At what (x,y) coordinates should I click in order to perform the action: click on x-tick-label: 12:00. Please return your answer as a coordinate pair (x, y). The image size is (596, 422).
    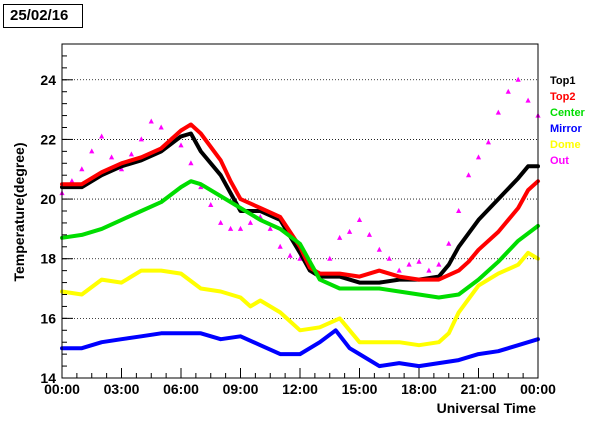
    Looking at the image, I should click on (300, 389).